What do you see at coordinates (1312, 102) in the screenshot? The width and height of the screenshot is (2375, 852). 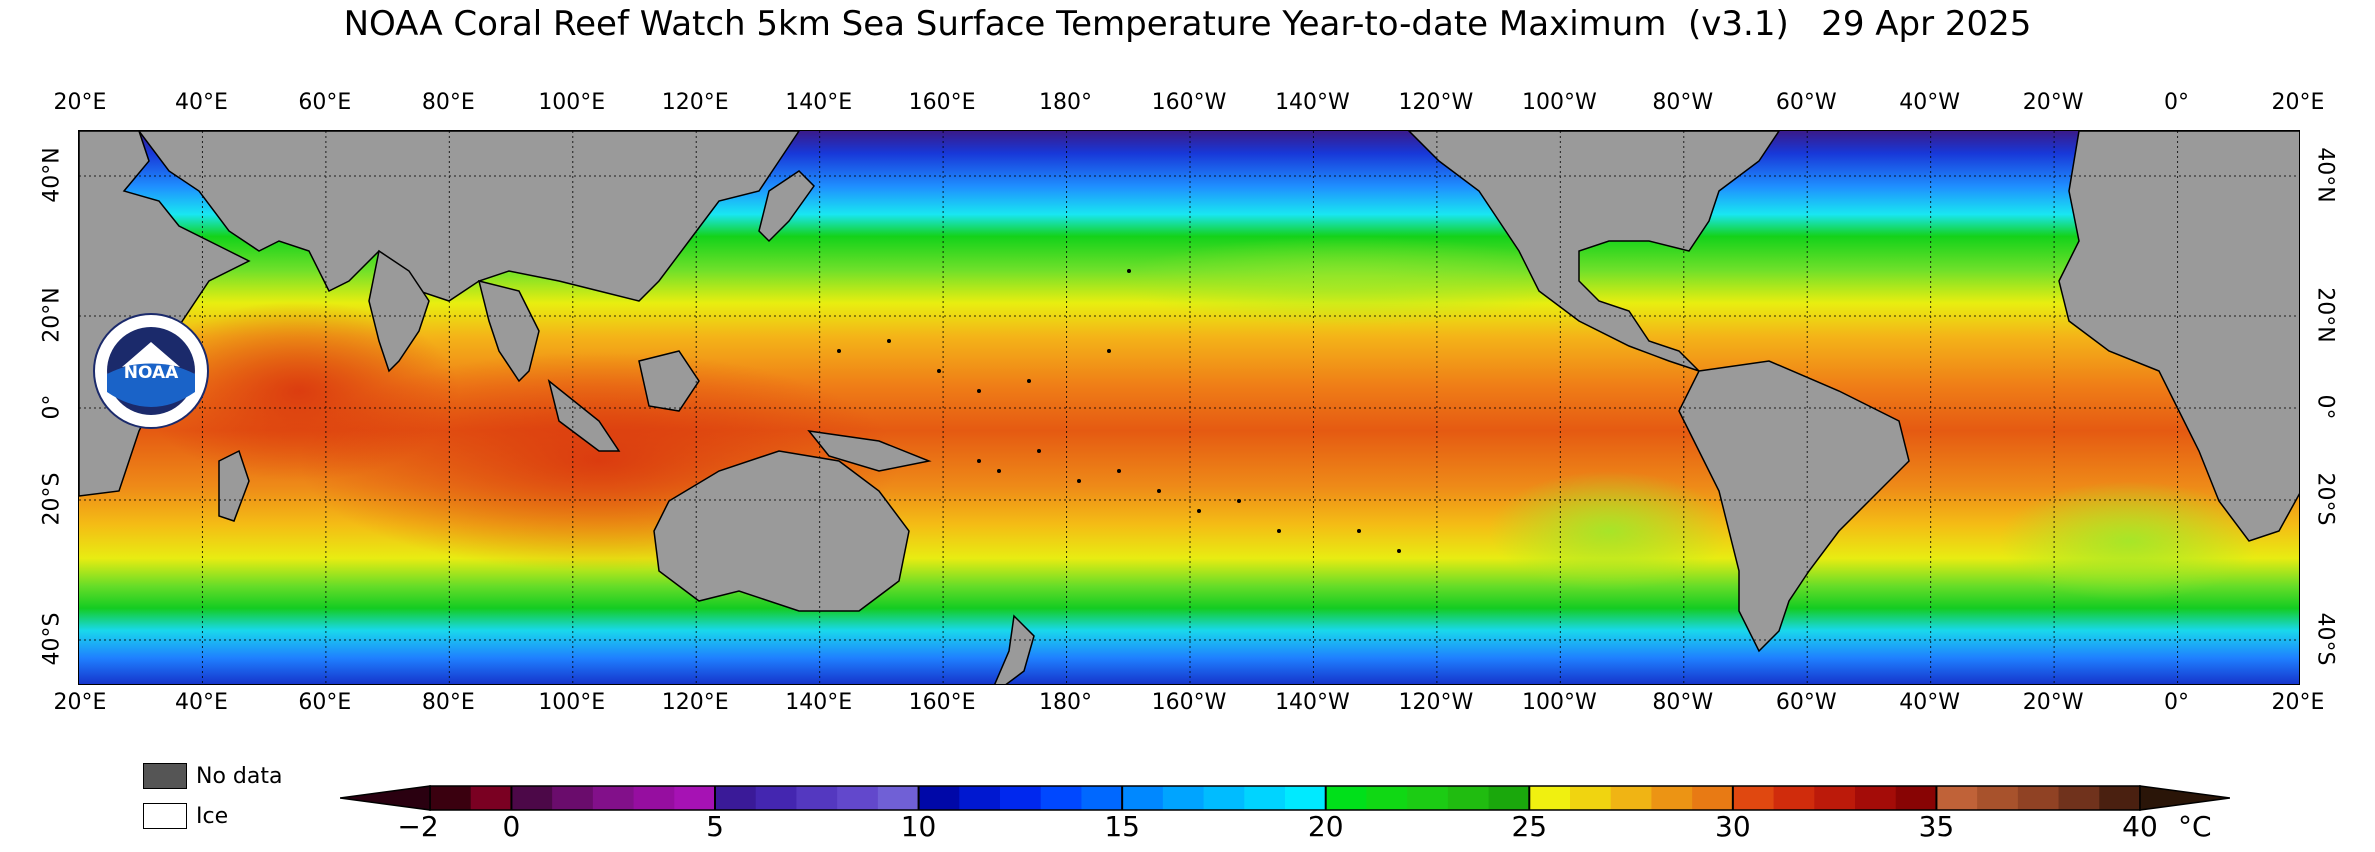 I see `top-longitude-label: 140°W` at bounding box center [1312, 102].